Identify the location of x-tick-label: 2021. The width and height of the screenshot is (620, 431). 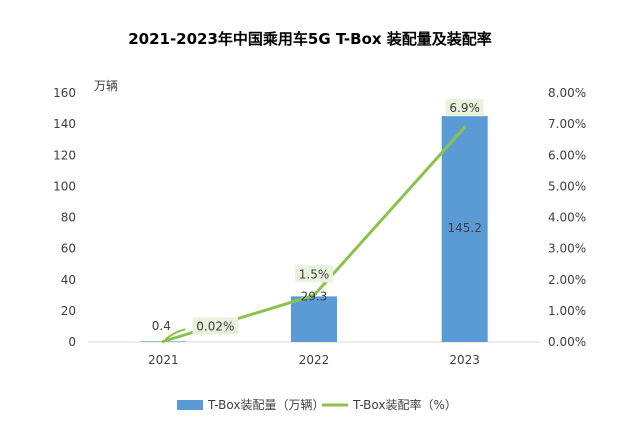
(163, 360).